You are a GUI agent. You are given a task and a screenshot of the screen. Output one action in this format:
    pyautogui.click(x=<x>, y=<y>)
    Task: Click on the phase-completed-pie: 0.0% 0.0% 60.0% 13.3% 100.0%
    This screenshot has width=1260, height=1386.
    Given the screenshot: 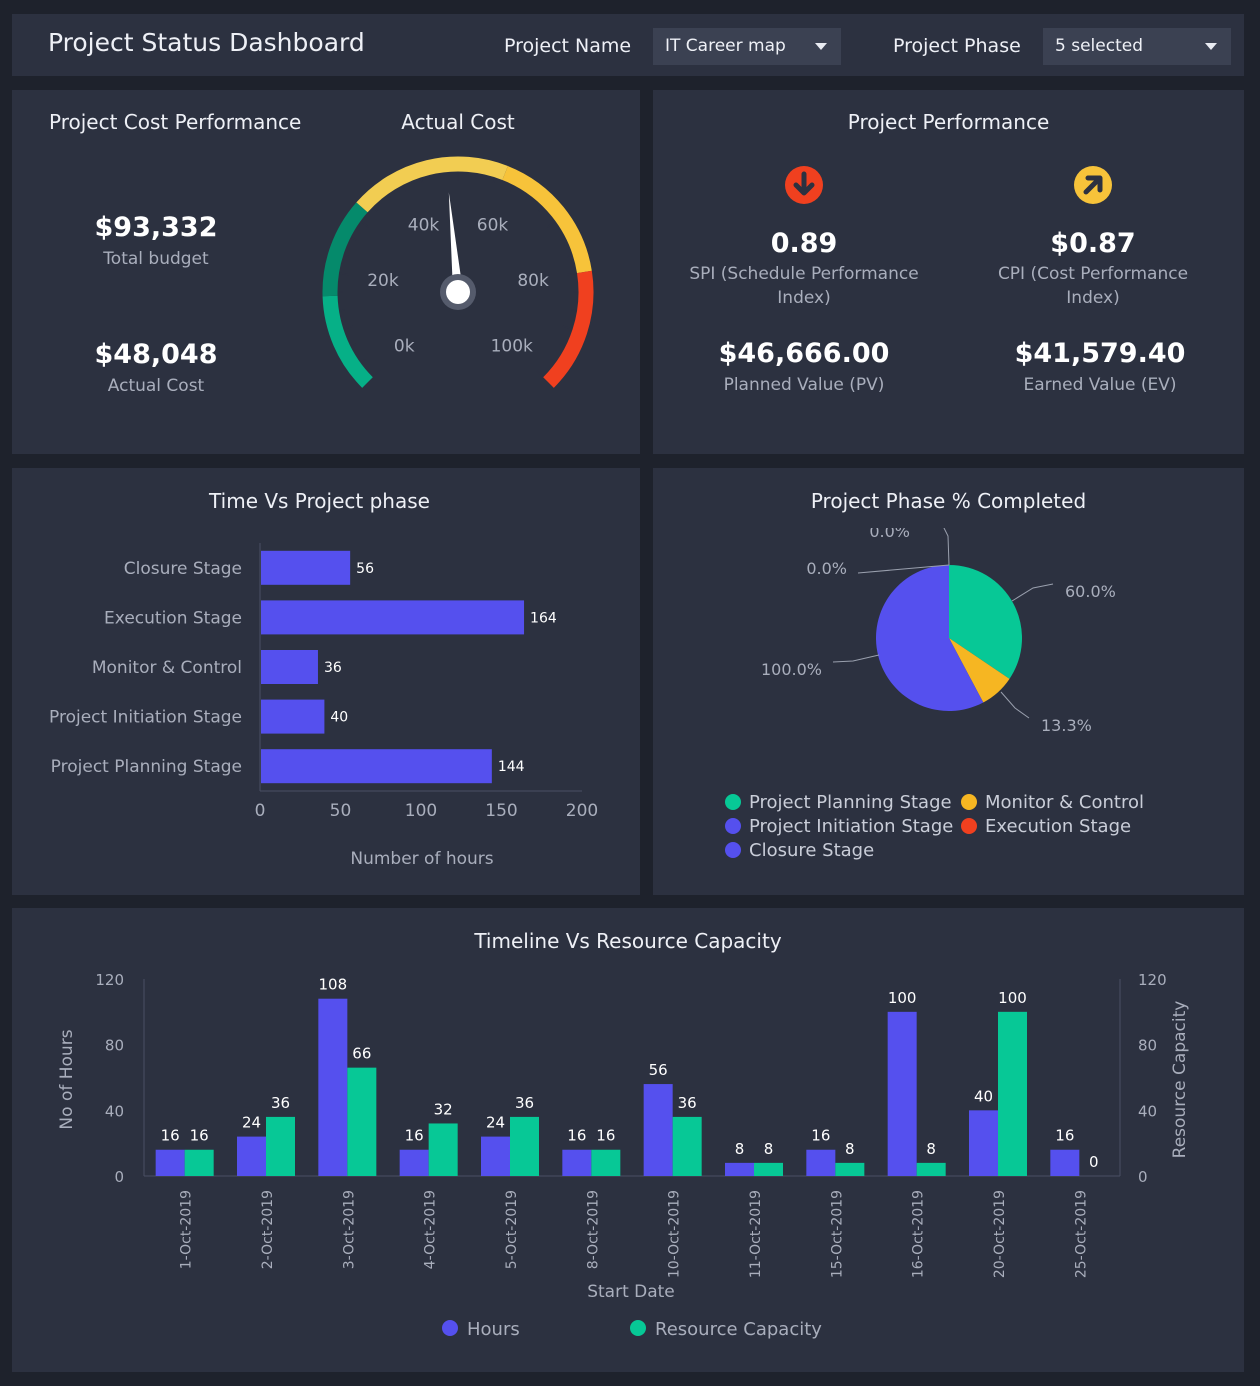 What is the action you would take?
    pyautogui.click(x=938, y=631)
    